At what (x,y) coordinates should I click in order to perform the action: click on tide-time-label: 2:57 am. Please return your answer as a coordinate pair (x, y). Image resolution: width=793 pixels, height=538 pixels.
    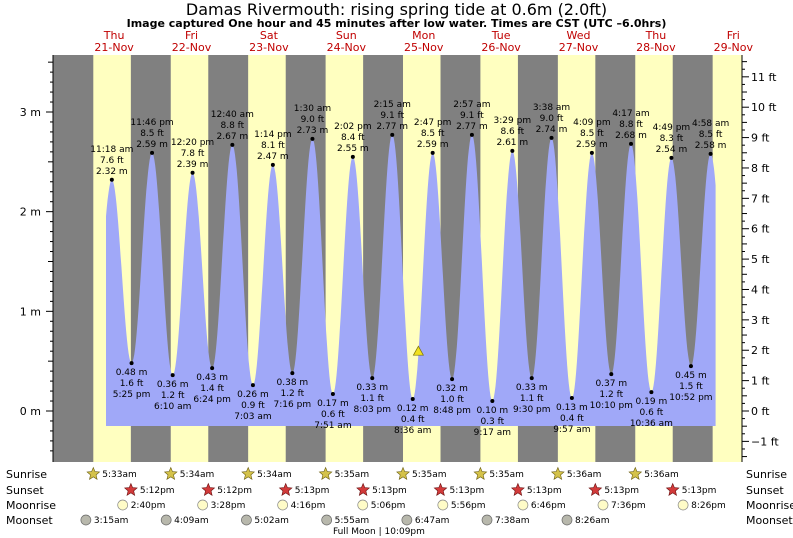
    Looking at the image, I should click on (471, 105).